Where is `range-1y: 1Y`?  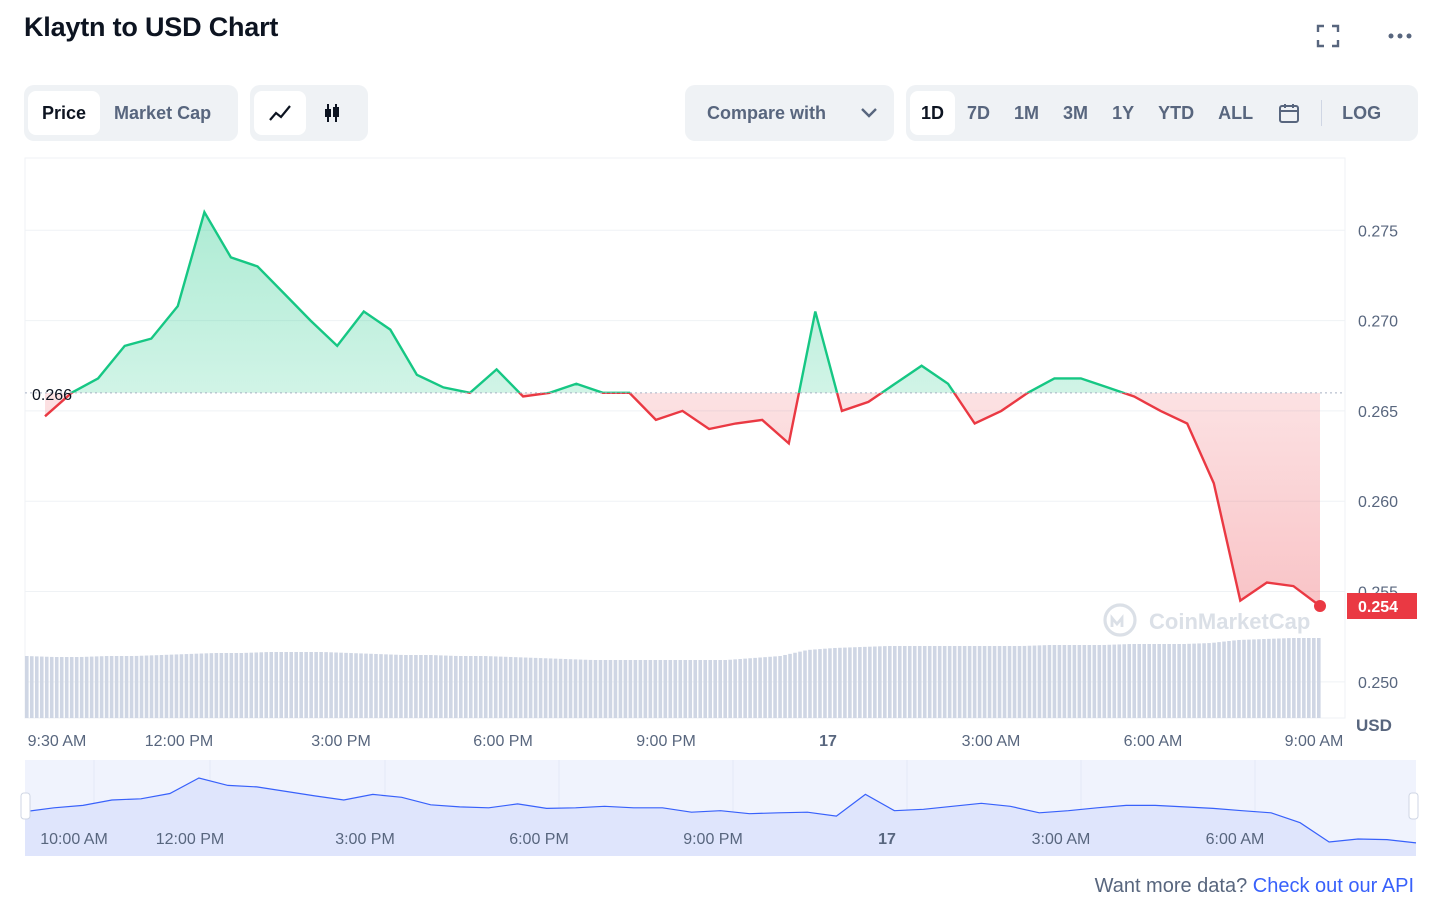
range-1y: 1Y is located at coordinates (1123, 112).